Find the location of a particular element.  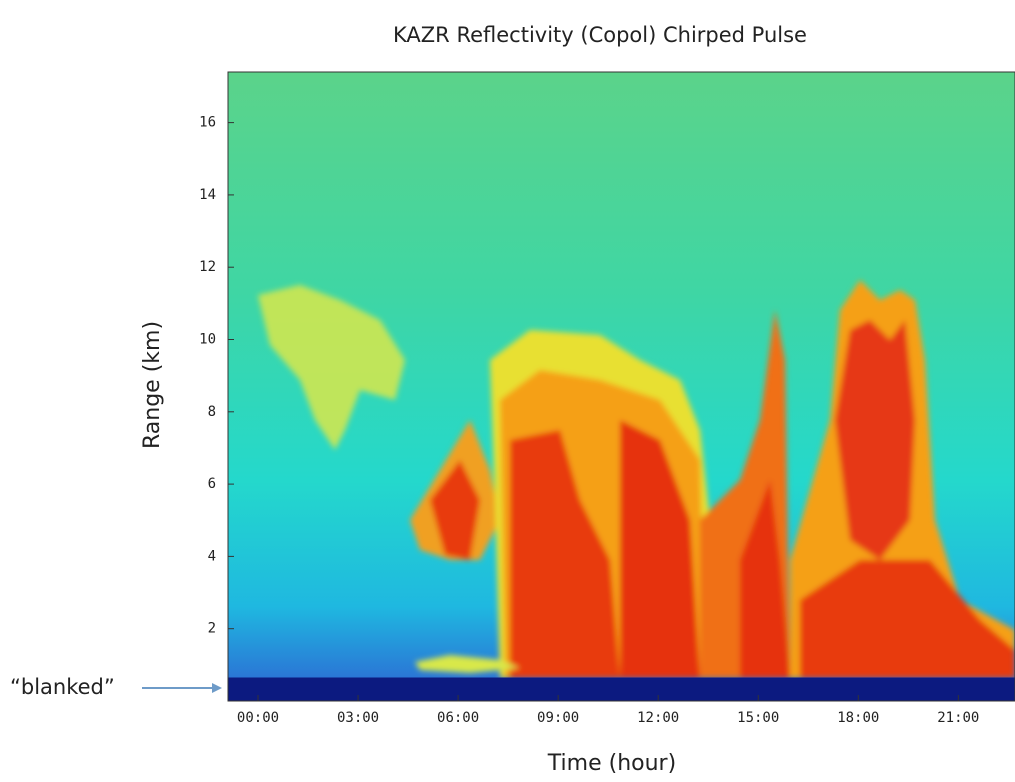

x-tick-label: 15:00 is located at coordinates (758, 718).